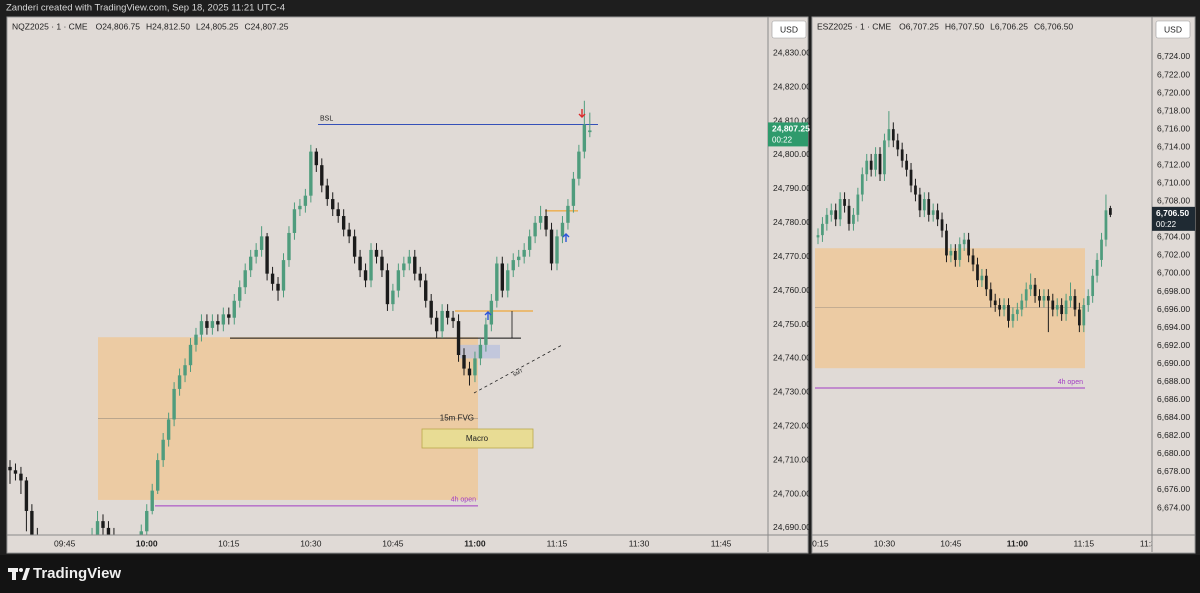 This screenshot has height=593, width=1200. Describe the element at coordinates (217, 26) in the screenshot. I see `ohlc-label: L24,805.25` at that location.